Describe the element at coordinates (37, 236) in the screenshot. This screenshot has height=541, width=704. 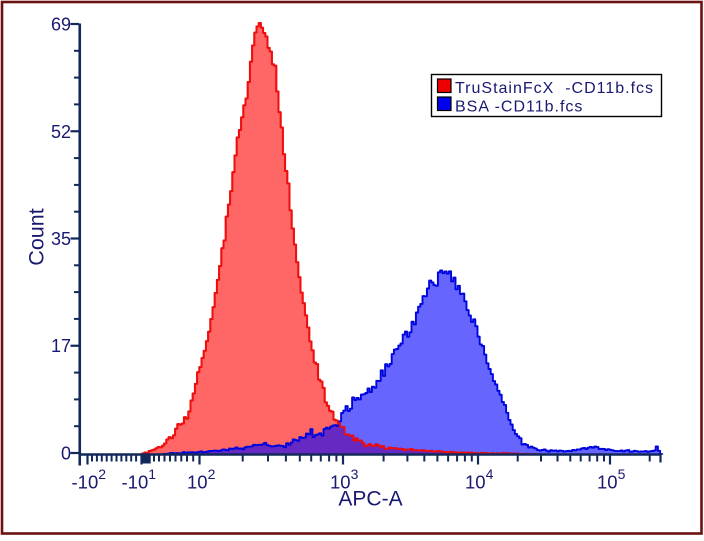
I see `svg-text: Count` at that location.